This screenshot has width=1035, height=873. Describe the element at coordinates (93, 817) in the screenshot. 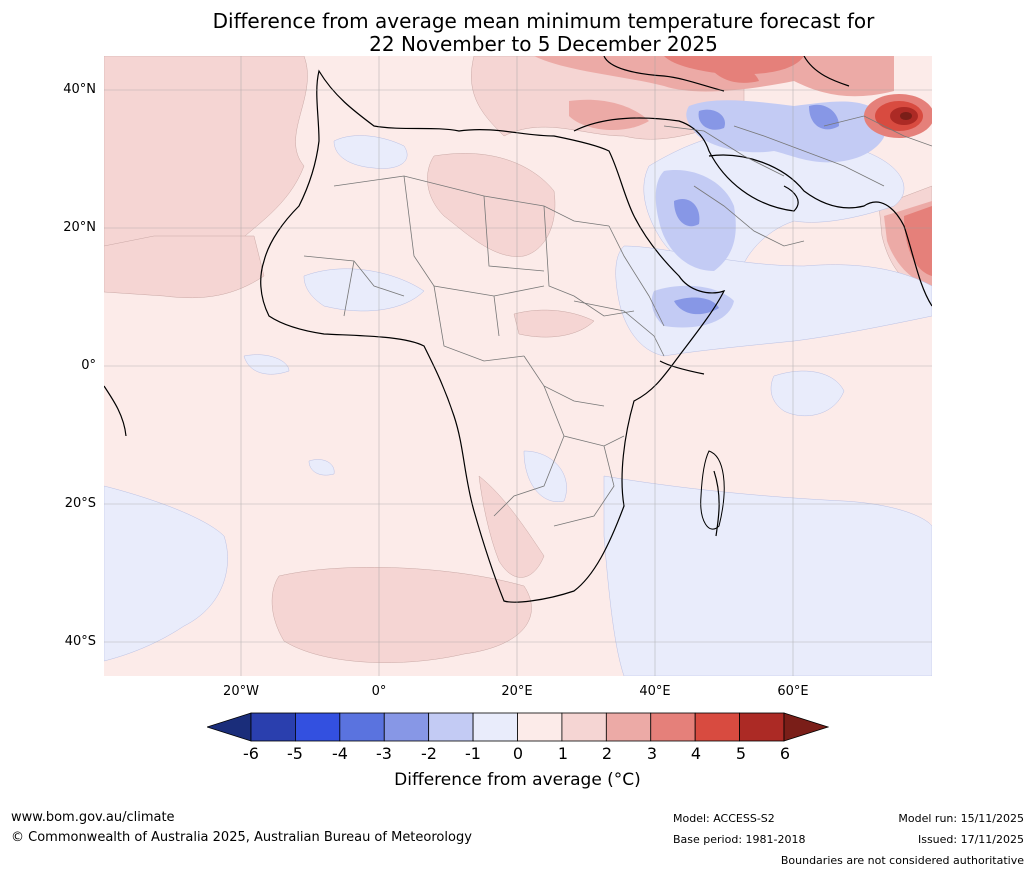

I see `footer-website-link: www.bom.gov.au/climate` at that location.